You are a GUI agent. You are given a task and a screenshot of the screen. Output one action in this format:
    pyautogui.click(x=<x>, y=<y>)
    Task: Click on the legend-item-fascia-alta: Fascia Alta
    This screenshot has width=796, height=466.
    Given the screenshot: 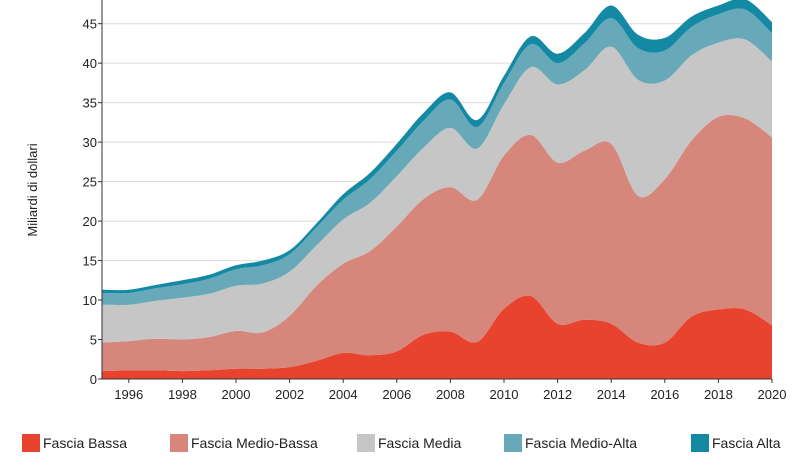 What is the action you would take?
    pyautogui.click(x=735, y=443)
    